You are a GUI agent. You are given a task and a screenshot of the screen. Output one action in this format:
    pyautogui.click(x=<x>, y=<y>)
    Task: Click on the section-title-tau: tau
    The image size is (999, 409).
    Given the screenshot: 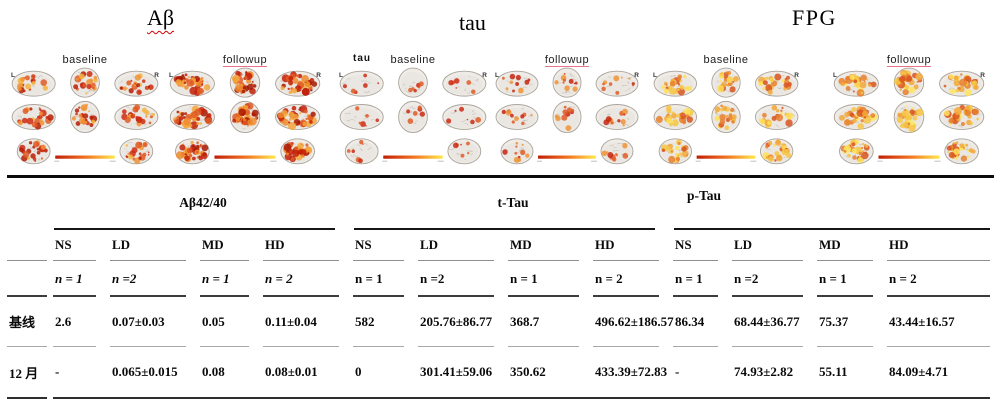 What is the action you would take?
    pyautogui.click(x=472, y=22)
    